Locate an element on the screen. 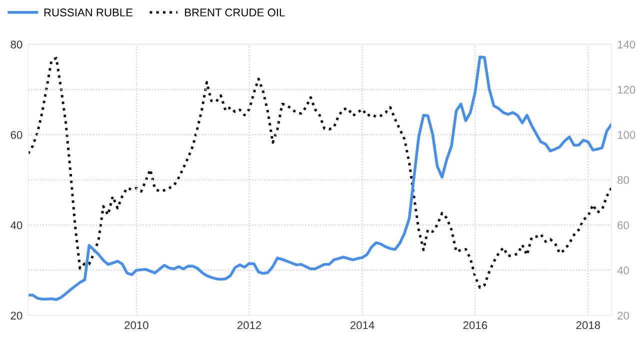  y2-tick-label: 40 is located at coordinates (623, 270).